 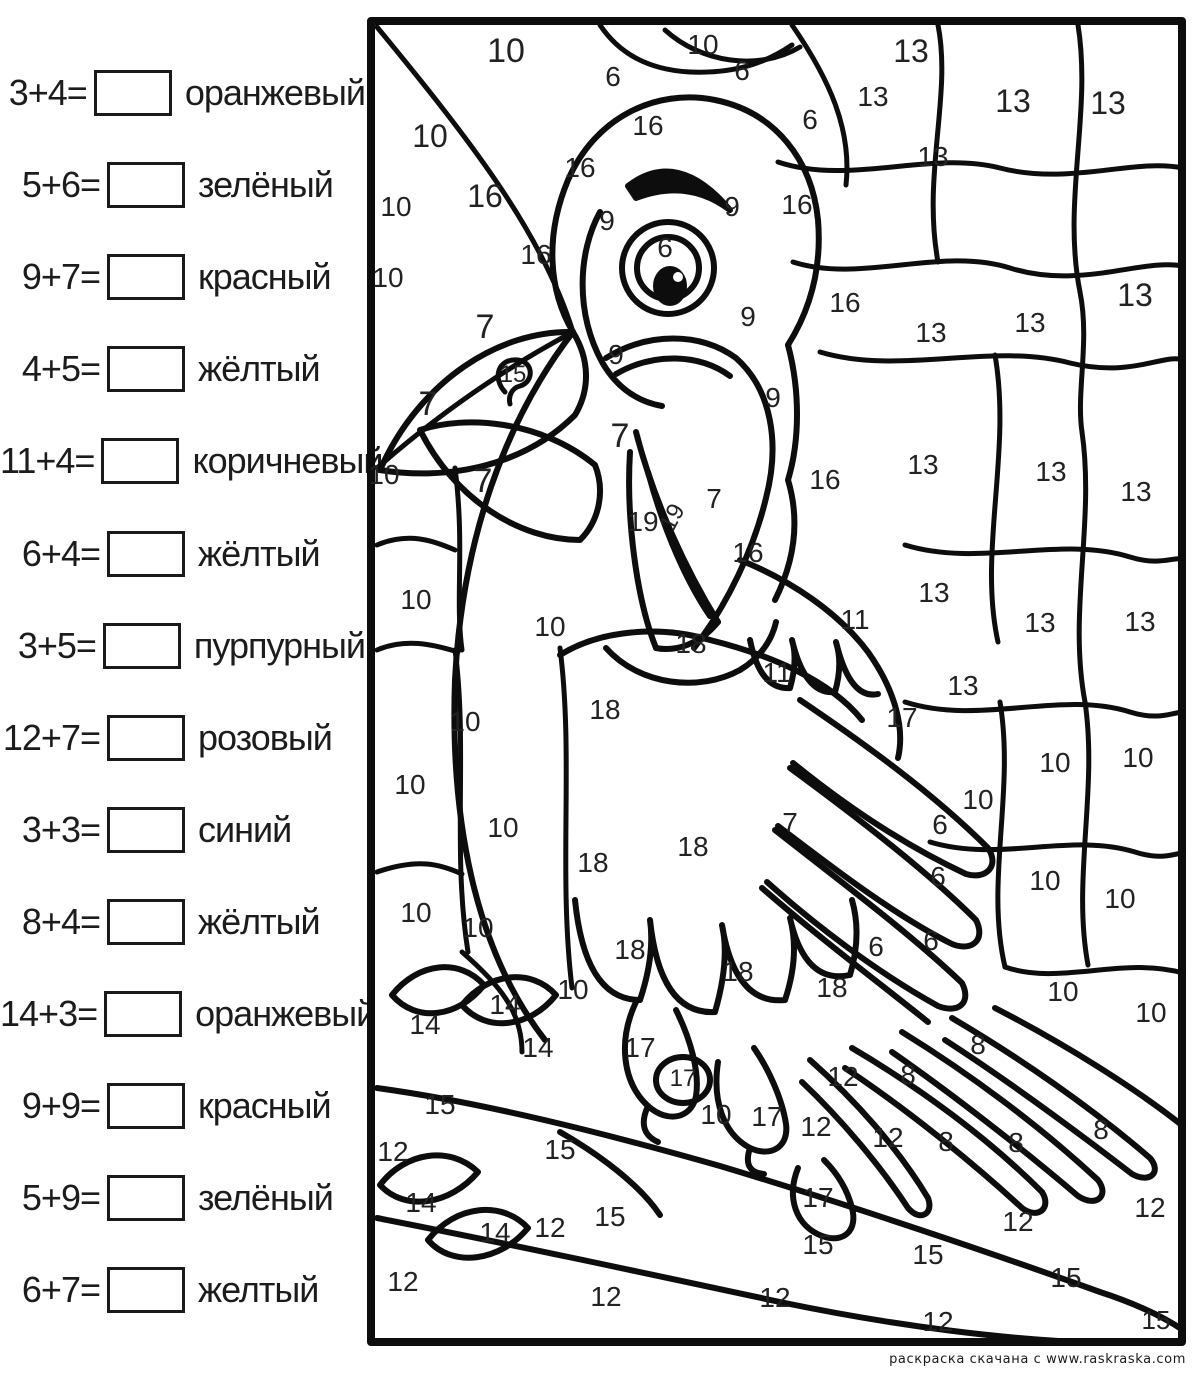 What do you see at coordinates (490, 794) in the screenshot?
I see `leaves` at bounding box center [490, 794].